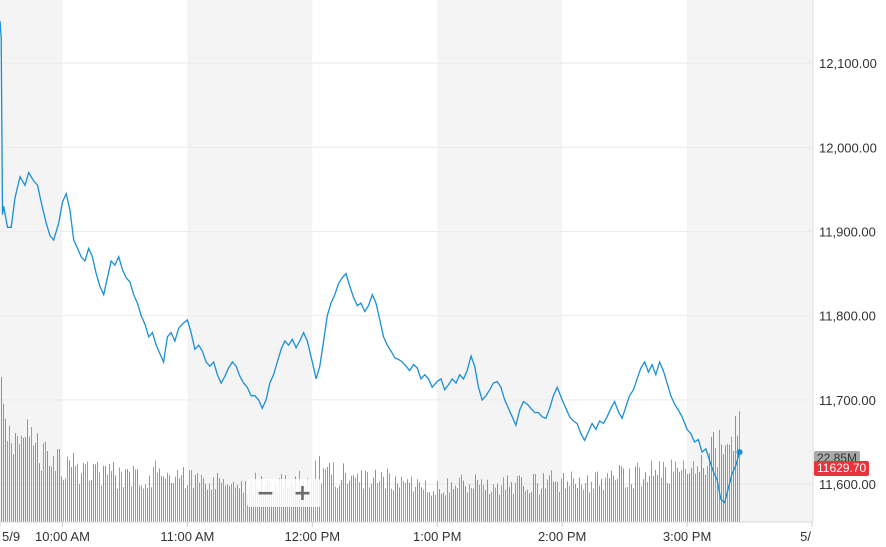  Describe the element at coordinates (265, 493) in the screenshot. I see `zoom-out-button: −` at that location.